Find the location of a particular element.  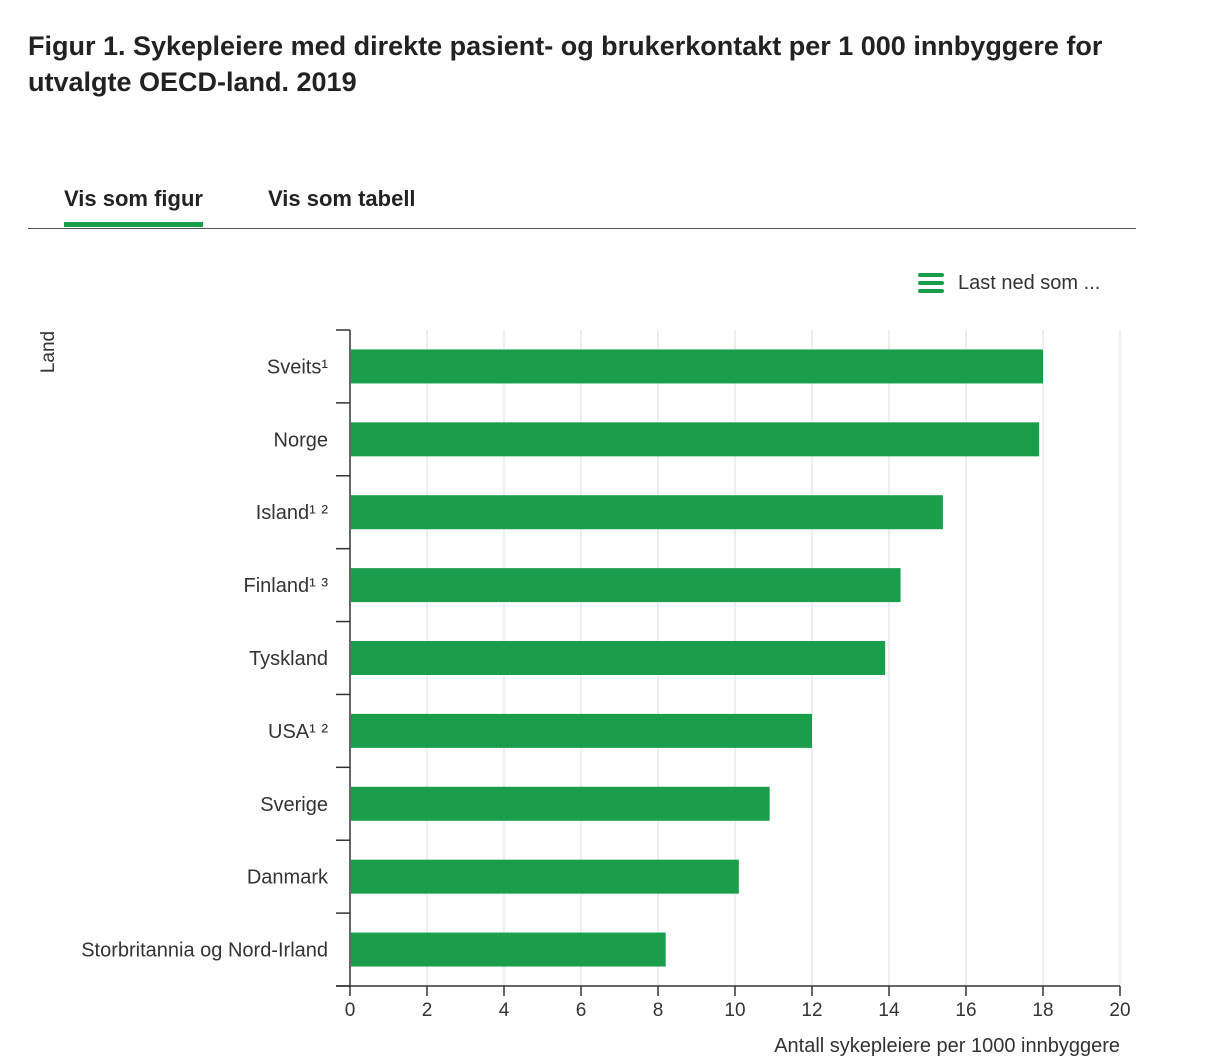

x-tick-label-14: 14 is located at coordinates (889, 1010).